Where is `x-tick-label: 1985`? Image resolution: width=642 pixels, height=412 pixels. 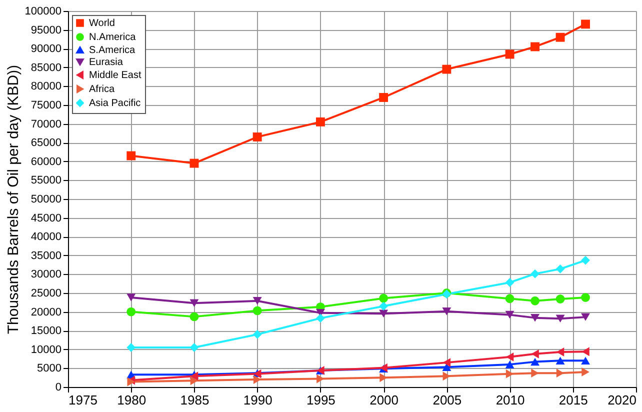 x-tick-label: 1985 is located at coordinates (195, 400).